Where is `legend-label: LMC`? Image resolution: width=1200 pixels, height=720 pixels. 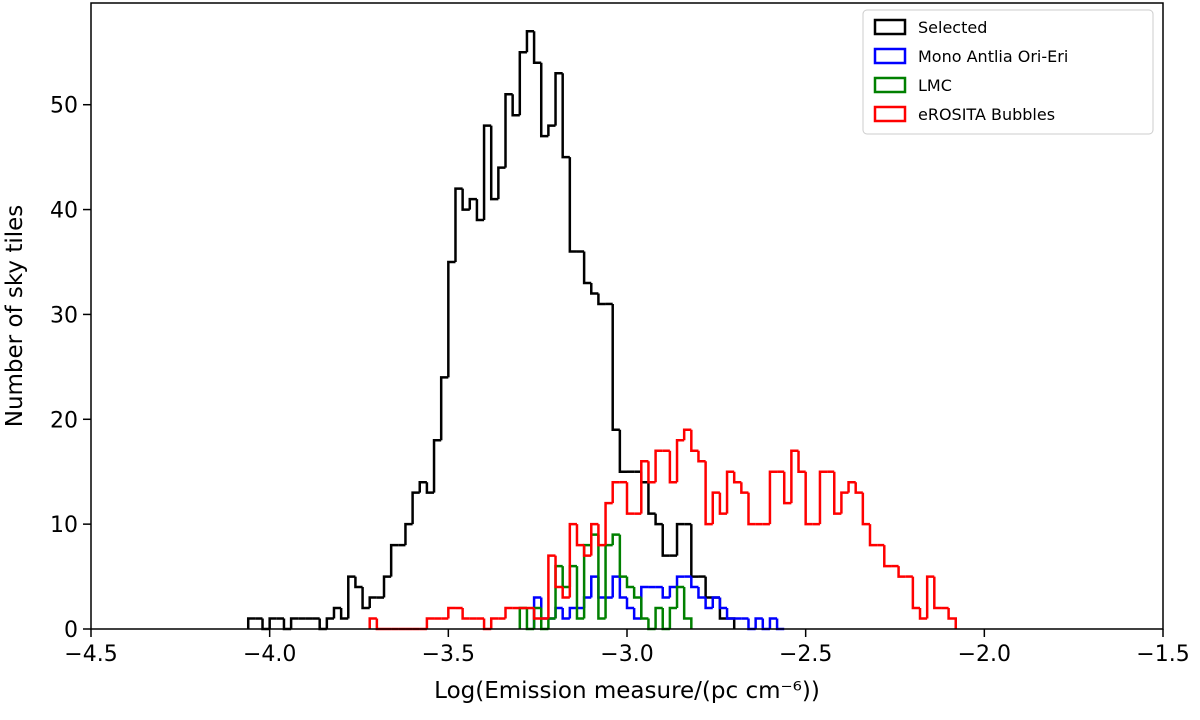 legend-label: LMC is located at coordinates (935, 85).